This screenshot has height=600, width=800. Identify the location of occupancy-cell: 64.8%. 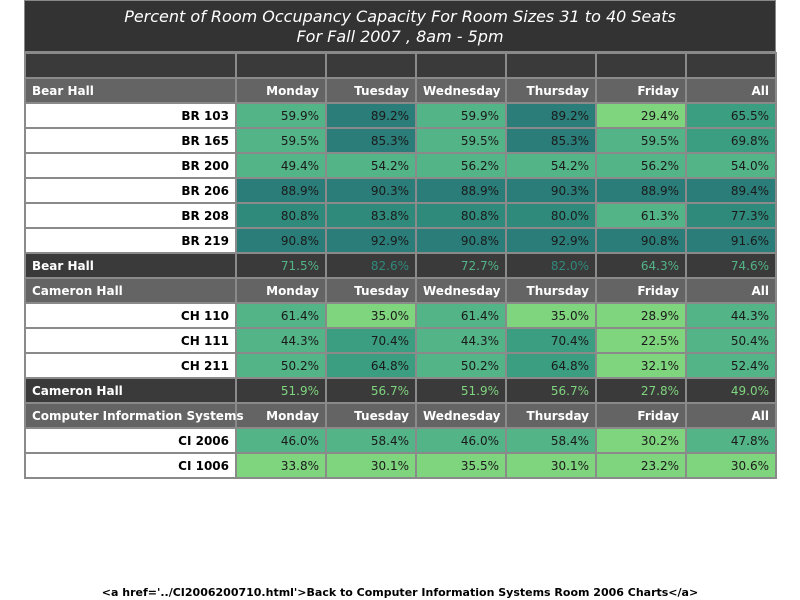
(551, 365).